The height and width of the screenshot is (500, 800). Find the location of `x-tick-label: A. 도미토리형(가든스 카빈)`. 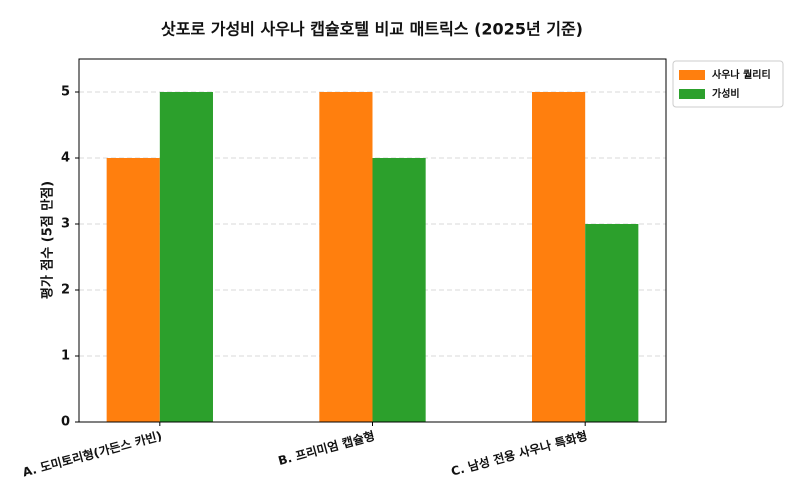

x-tick-label: A. 도미토리형(가든스 카빈) is located at coordinates (92, 454).